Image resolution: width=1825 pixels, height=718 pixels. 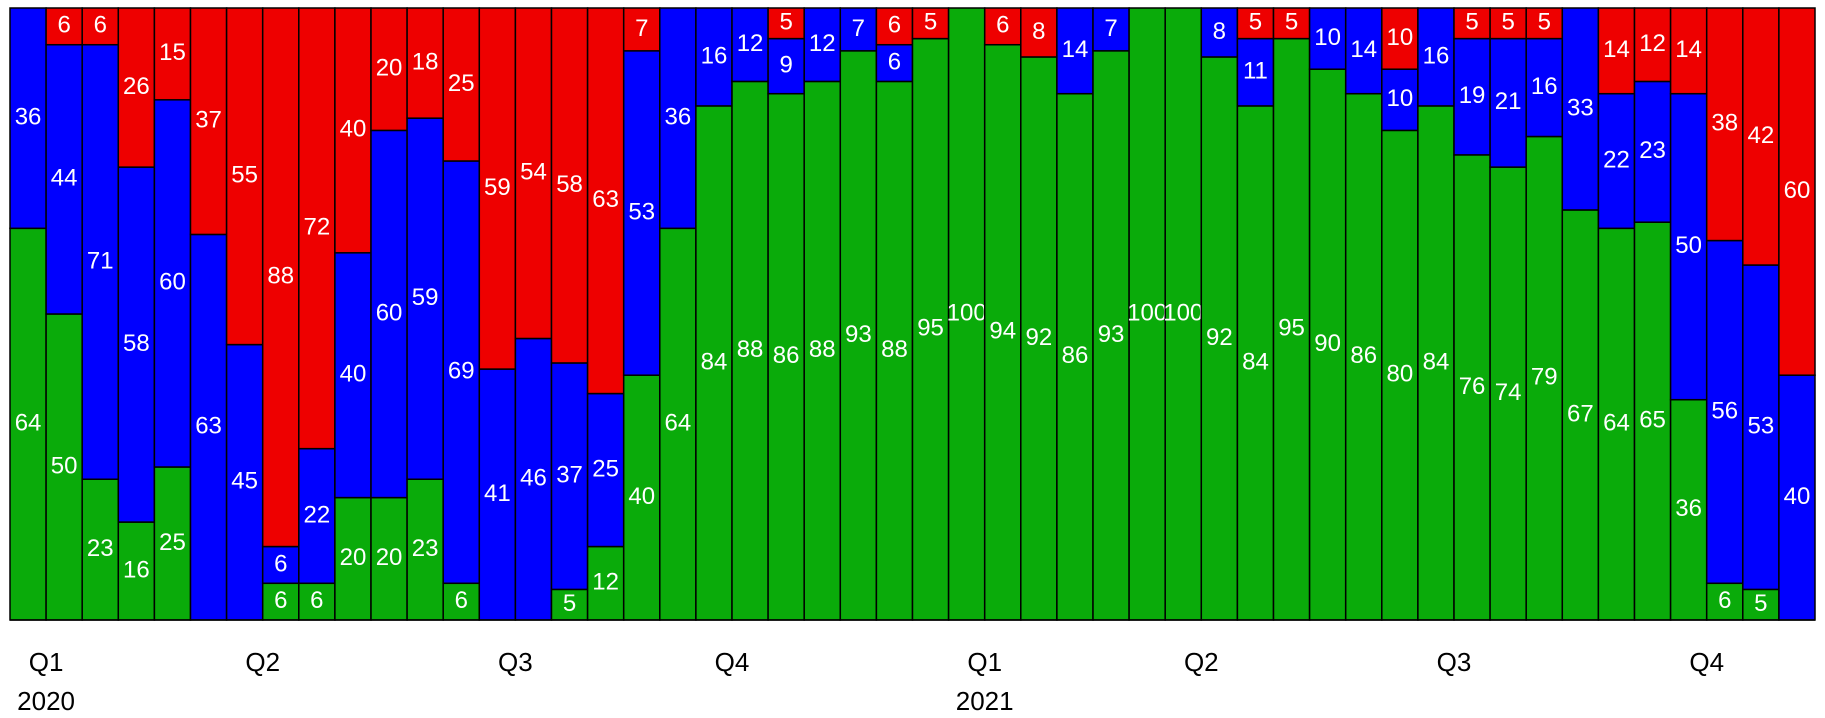 What do you see at coordinates (1327, 343) in the screenshot?
I see `value-label: 90` at bounding box center [1327, 343].